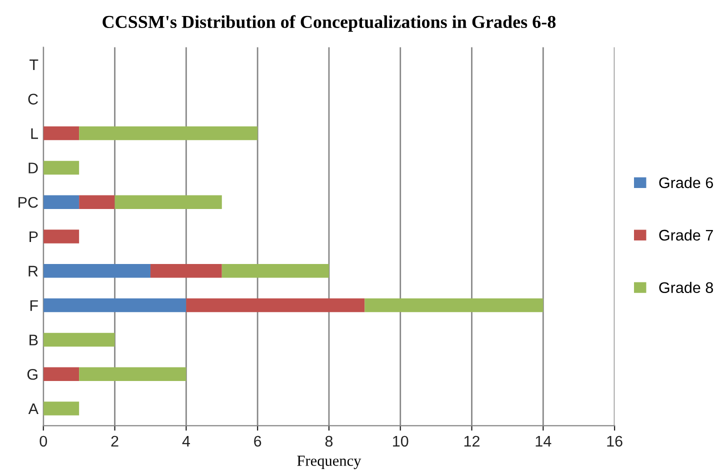 The height and width of the screenshot is (473, 723). Describe the element at coordinates (34, 305) in the screenshot. I see `y-tick-label: F` at that location.